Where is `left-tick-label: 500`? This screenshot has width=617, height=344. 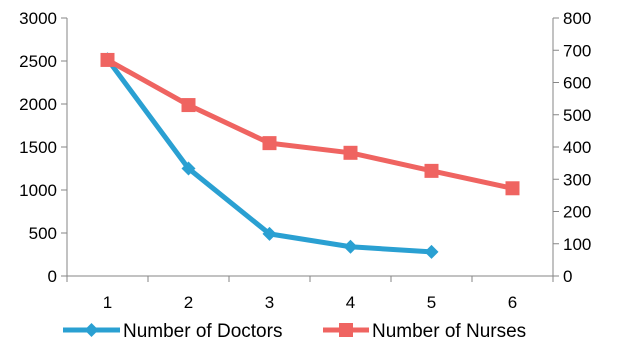 left-tick-label: 500 is located at coordinates (43, 233).